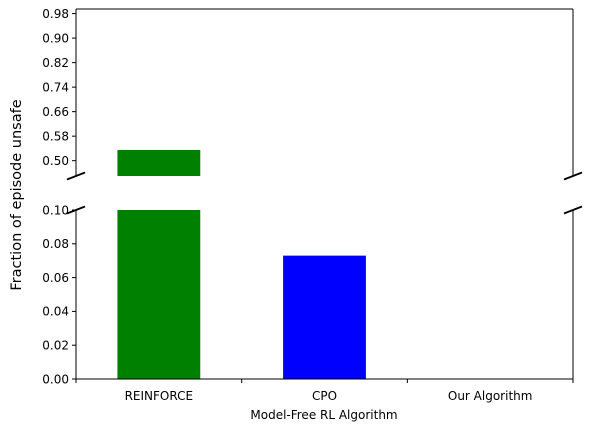  What do you see at coordinates (55, 278) in the screenshot?
I see `lower-y-tick-label-3: 0.06` at bounding box center [55, 278].